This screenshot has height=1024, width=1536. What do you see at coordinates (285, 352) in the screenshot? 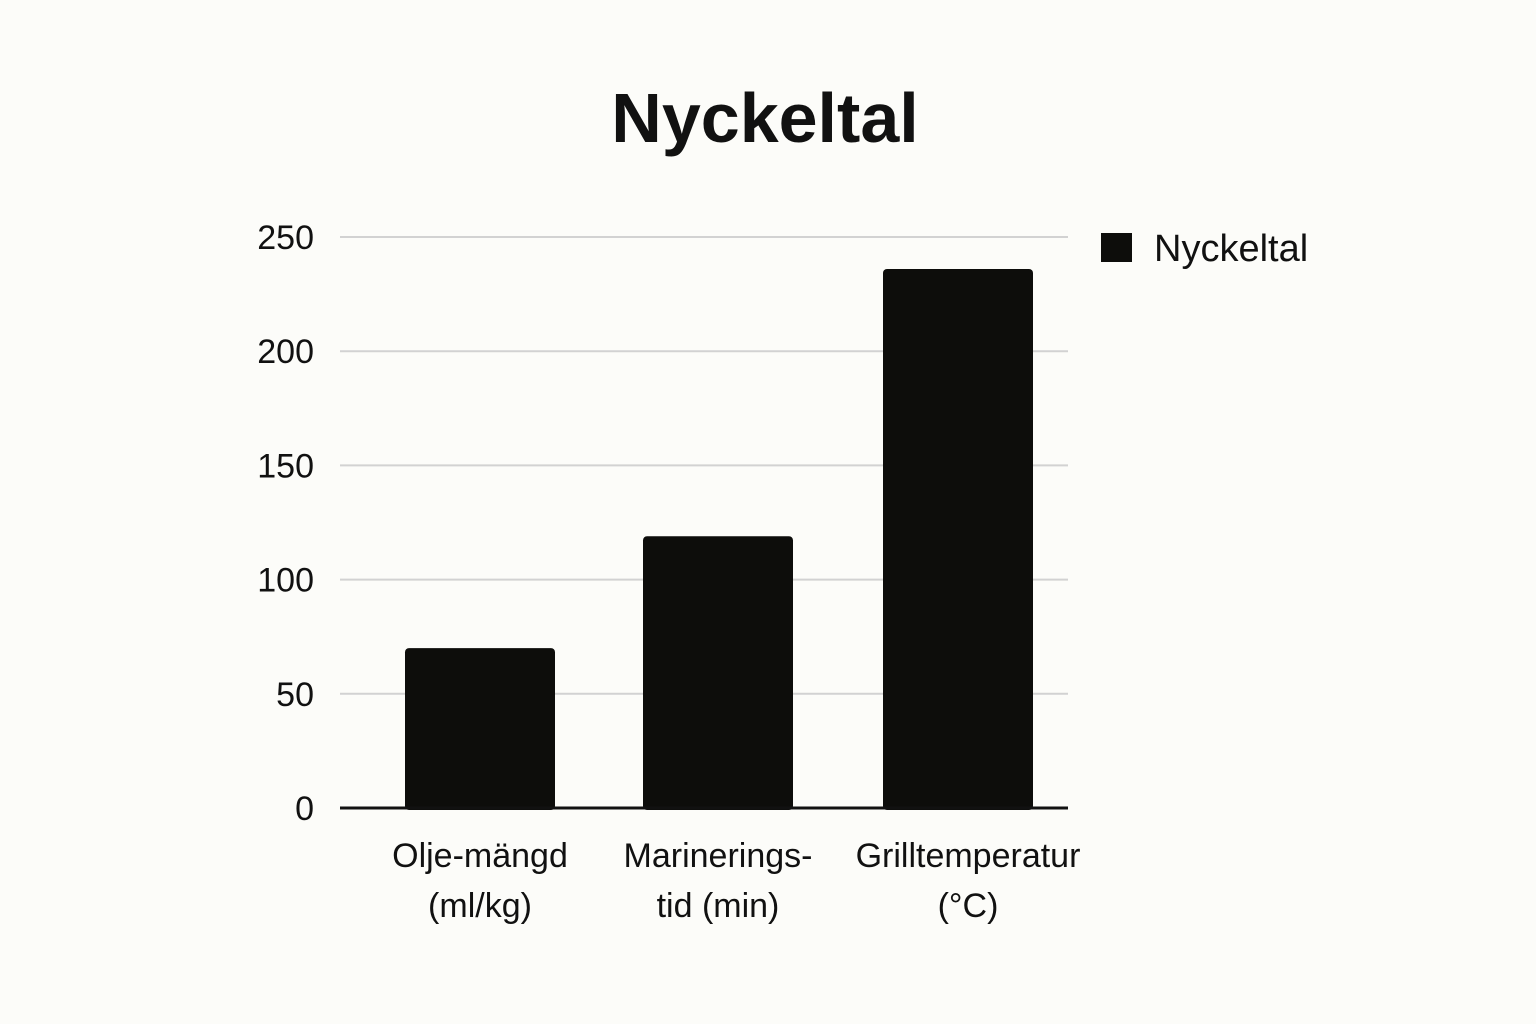
I see `y-tick-label: 200` at bounding box center [285, 352].